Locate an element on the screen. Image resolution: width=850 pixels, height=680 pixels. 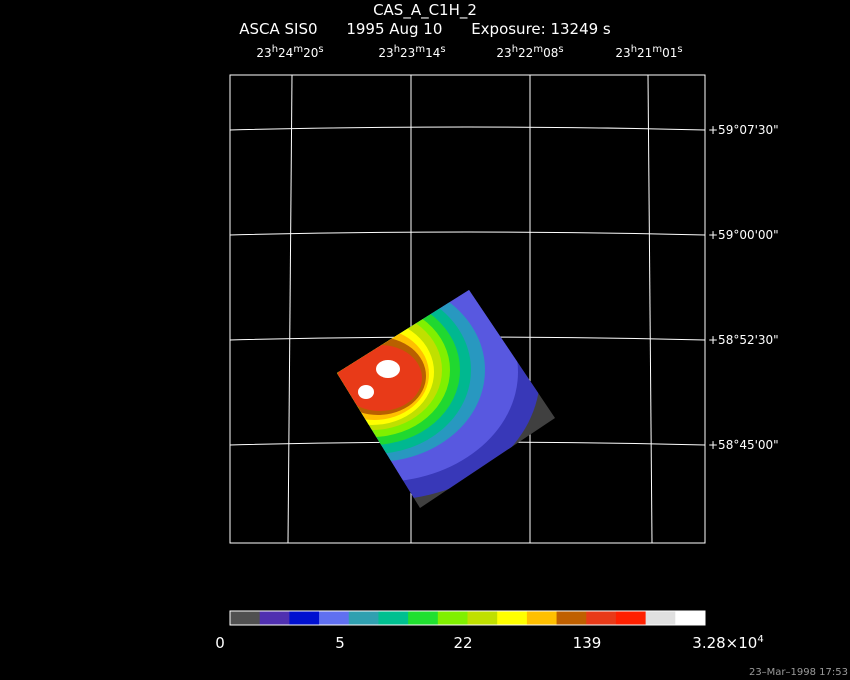
ra-label: 23h24m20s is located at coordinates (290, 52).